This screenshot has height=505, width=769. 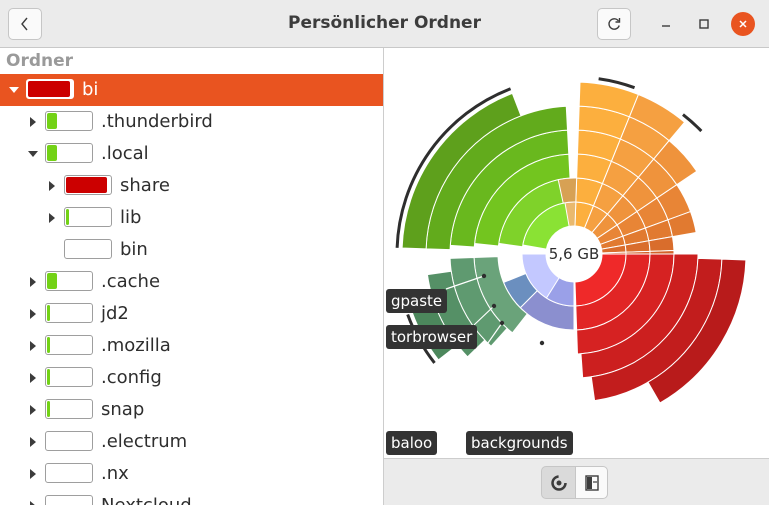 I want to click on treemap-chart-button, so click(x=591, y=482).